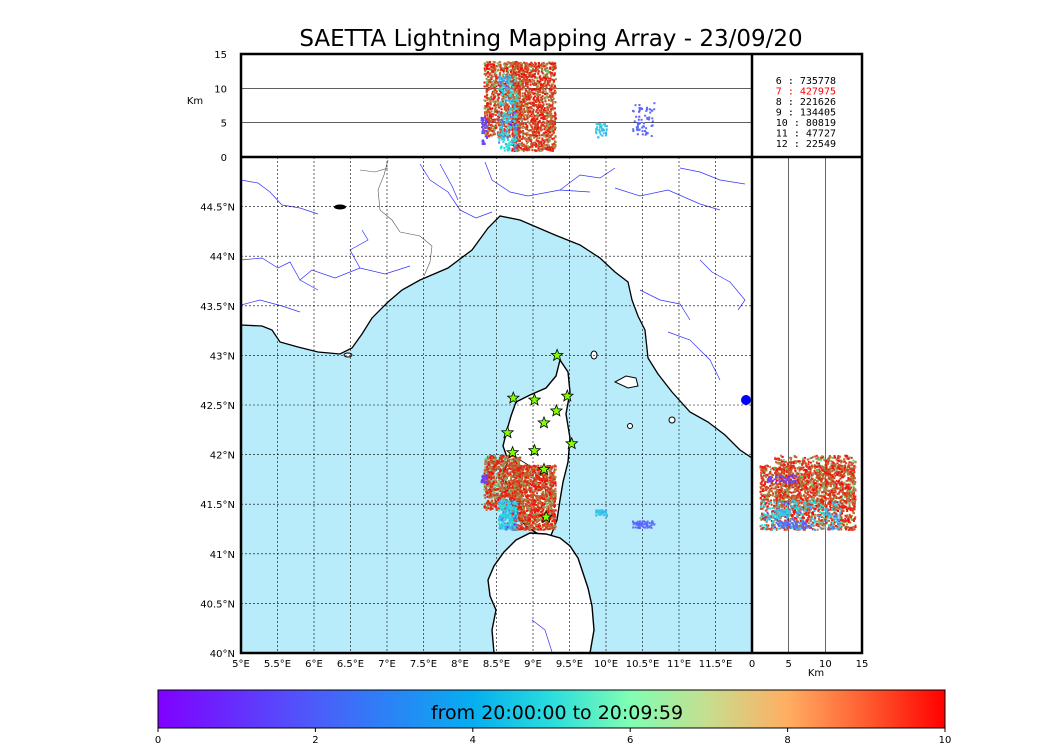  I want to click on elba-island, so click(626, 382).